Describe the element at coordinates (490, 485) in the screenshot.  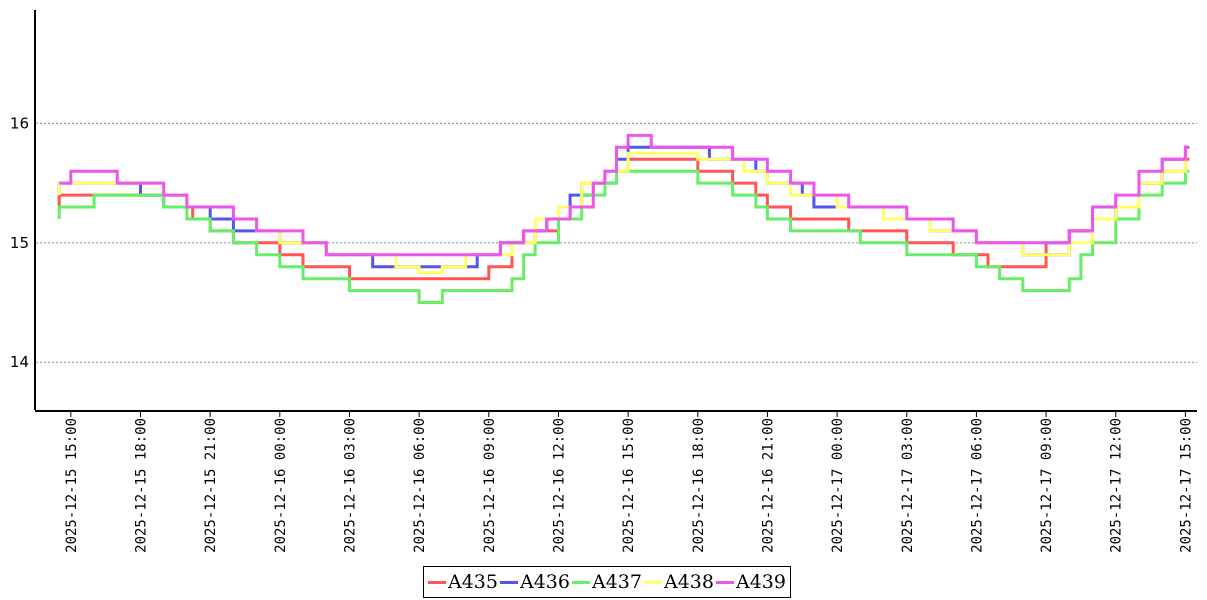
I see `x-tick-label: 2025-12-16 09:00` at that location.